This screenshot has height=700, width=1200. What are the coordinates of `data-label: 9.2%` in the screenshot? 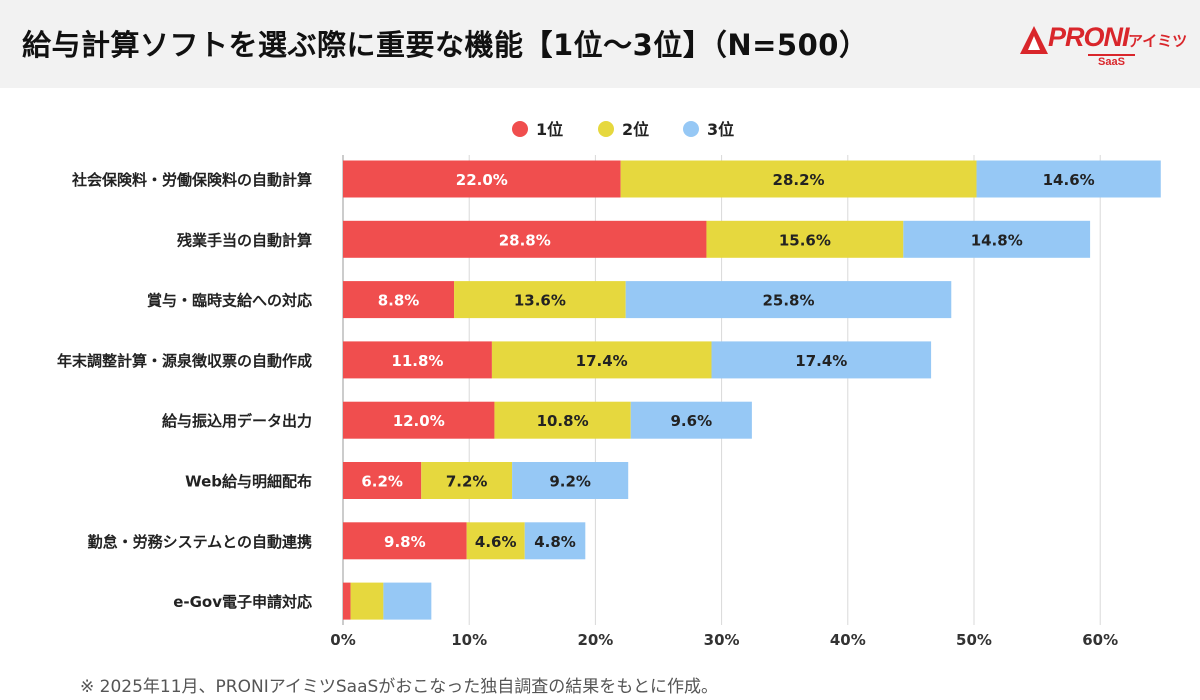 It's located at (570, 482).